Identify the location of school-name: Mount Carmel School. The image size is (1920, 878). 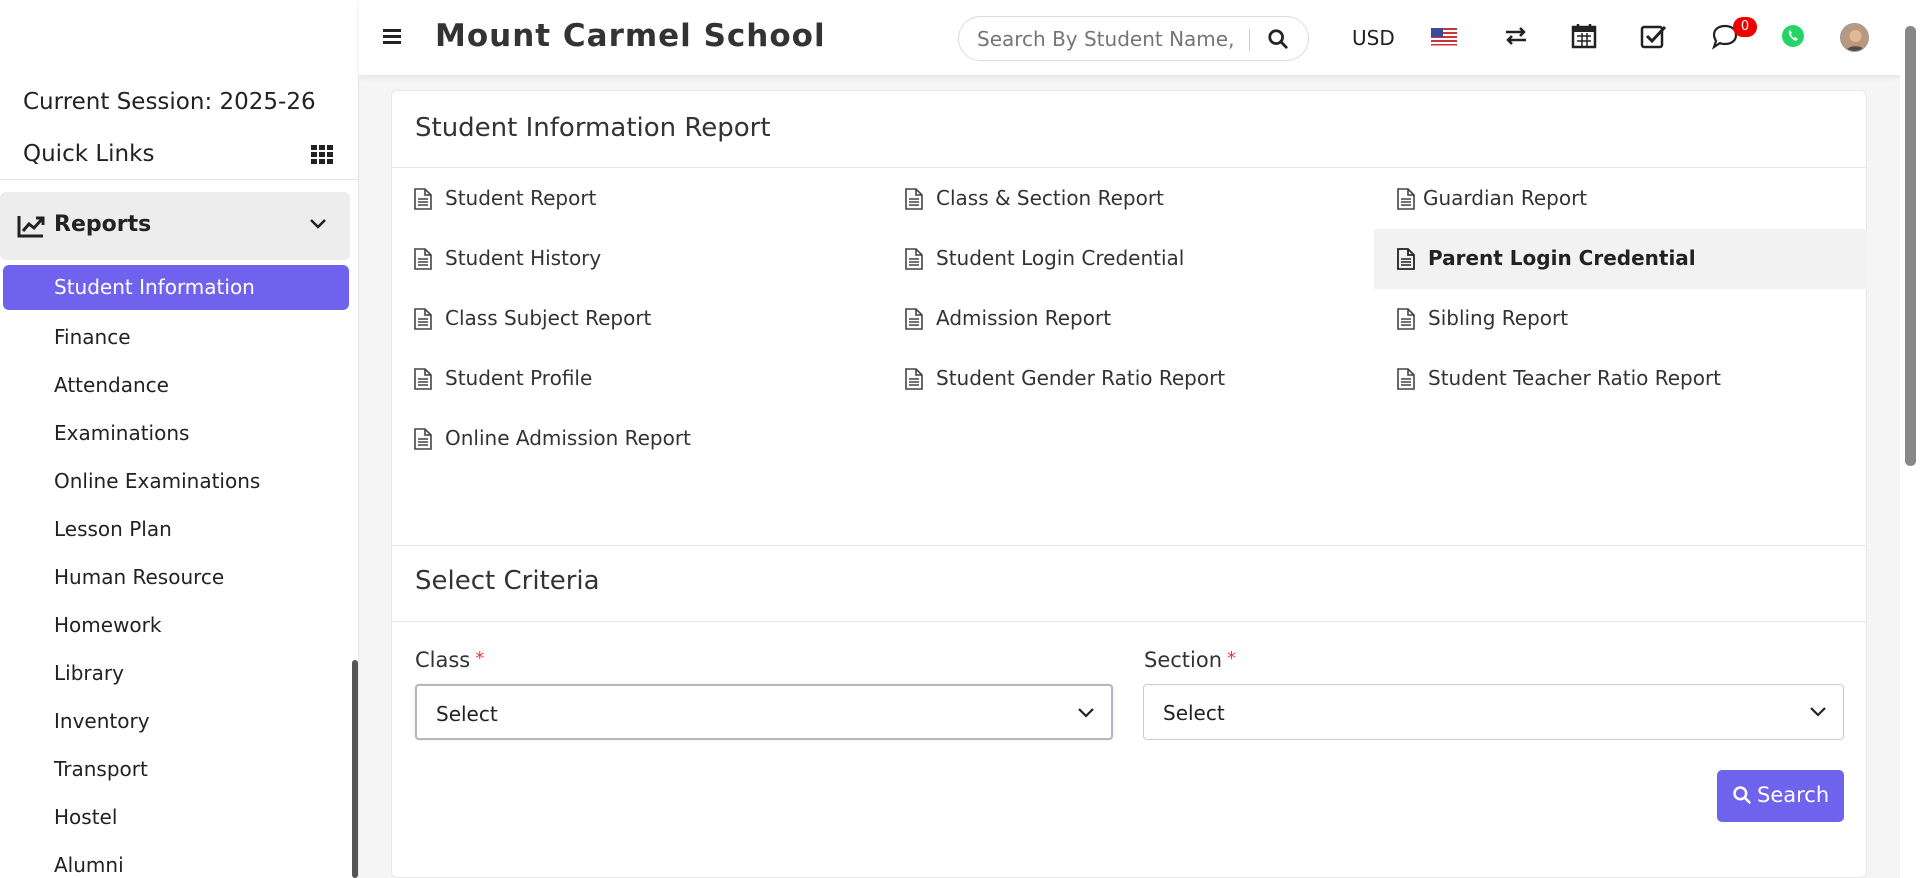
(630, 36).